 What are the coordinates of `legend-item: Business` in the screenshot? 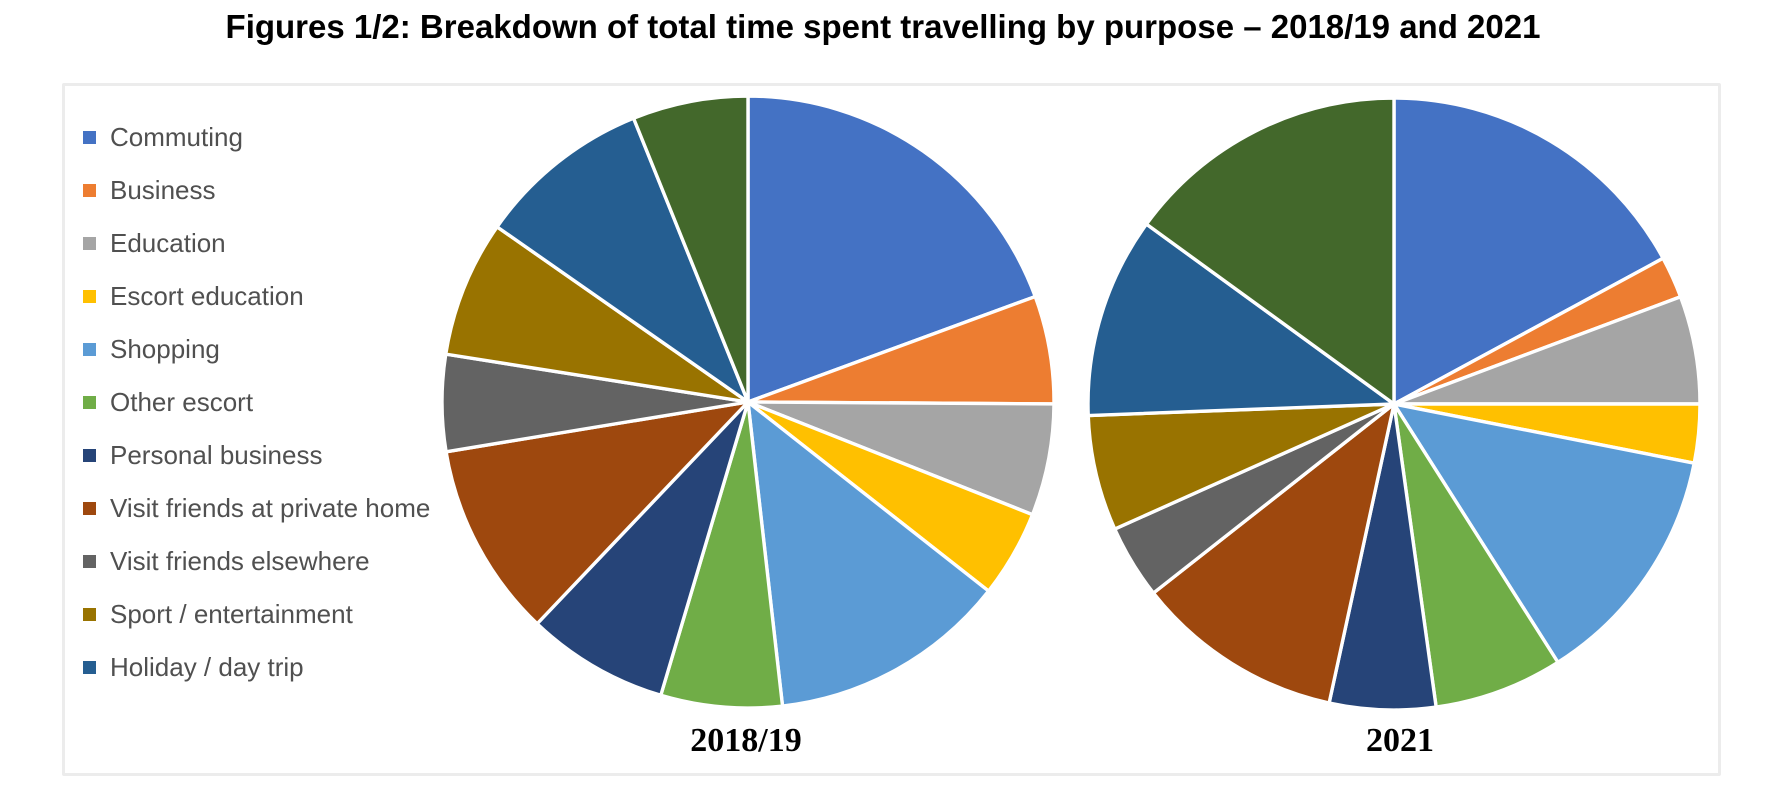 It's located at (283, 190).